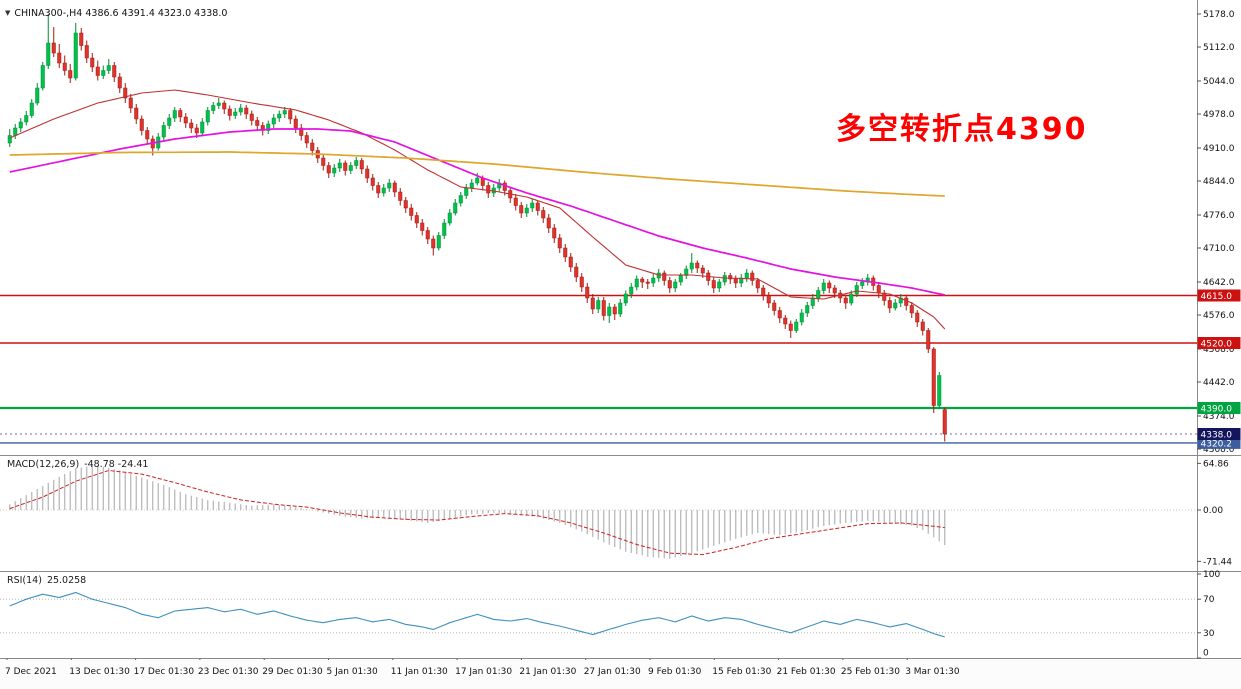 Image resolution: width=1241 pixels, height=689 pixels. I want to click on time-label: 17 Dec 01:30, so click(164, 672).